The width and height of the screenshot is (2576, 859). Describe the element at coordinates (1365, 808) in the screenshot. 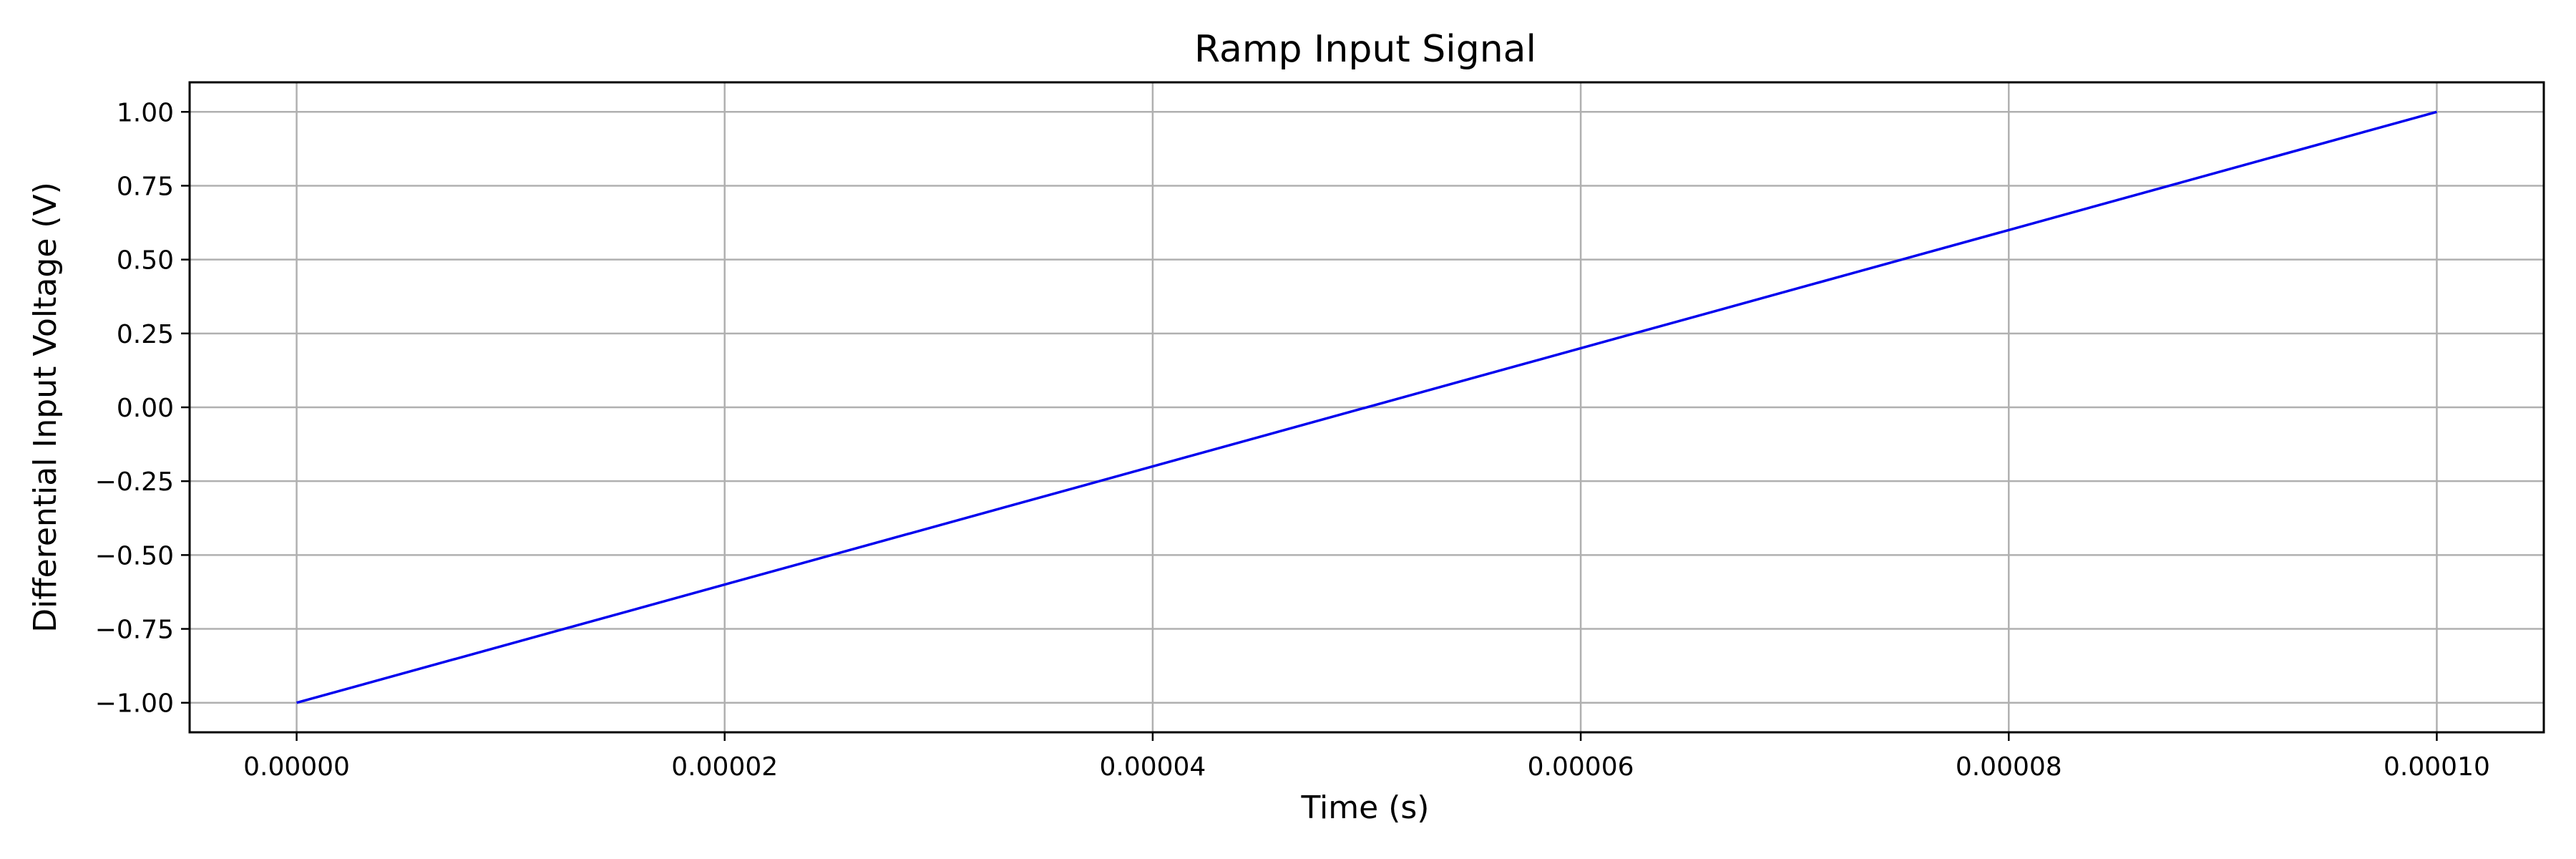

I see `x-axis-label: Time (s)` at that location.